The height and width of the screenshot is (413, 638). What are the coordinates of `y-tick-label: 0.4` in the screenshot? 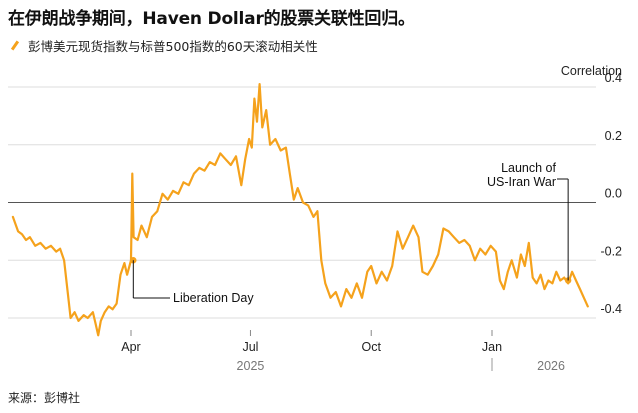 It's located at (613, 78).